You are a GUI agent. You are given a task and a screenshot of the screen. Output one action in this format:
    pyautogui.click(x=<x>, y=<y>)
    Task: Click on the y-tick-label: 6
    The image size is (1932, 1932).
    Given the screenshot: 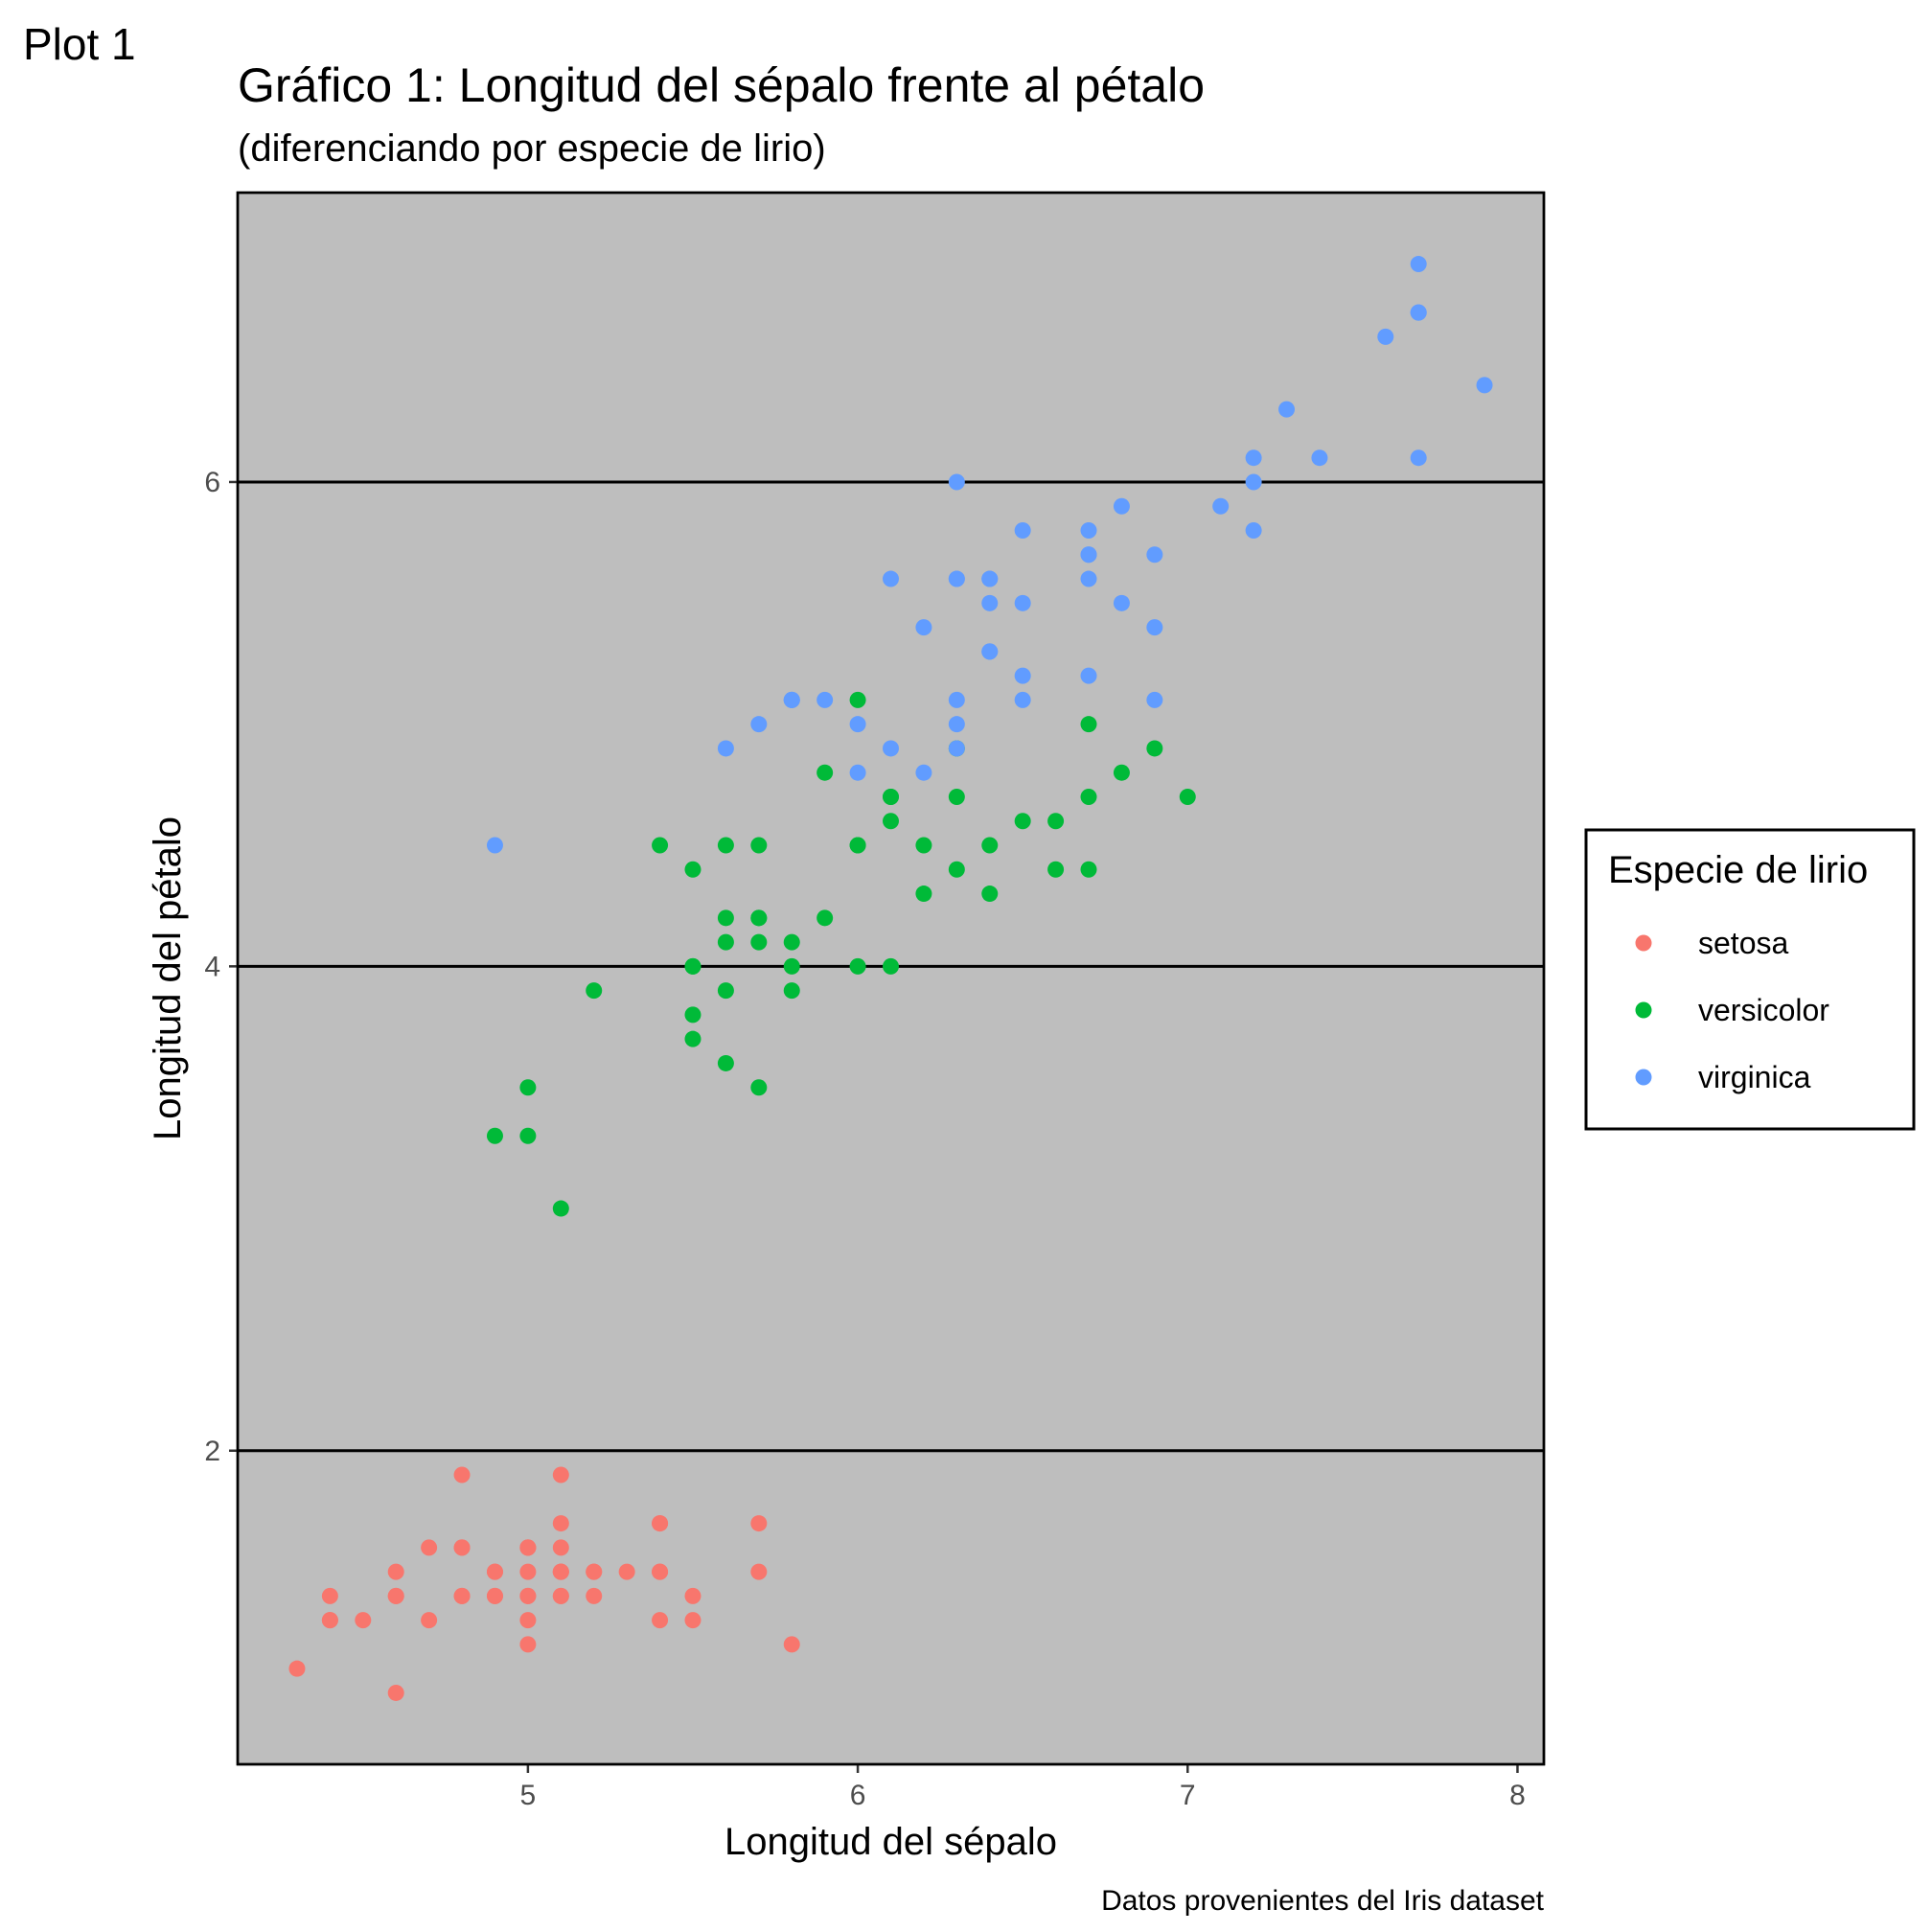 What is the action you would take?
    pyautogui.click(x=212, y=482)
    